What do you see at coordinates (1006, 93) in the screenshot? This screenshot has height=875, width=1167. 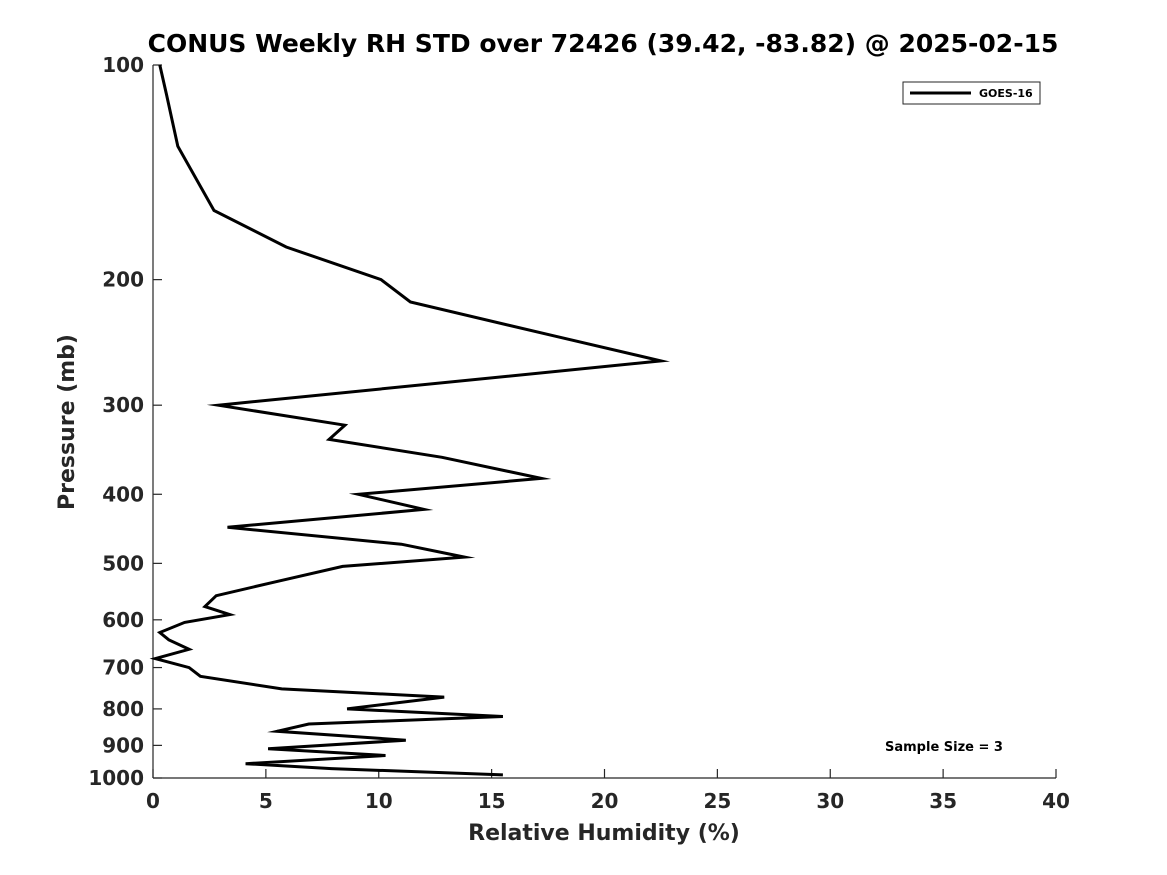 I see `legend-label-goes-16: GOES-16` at bounding box center [1006, 93].